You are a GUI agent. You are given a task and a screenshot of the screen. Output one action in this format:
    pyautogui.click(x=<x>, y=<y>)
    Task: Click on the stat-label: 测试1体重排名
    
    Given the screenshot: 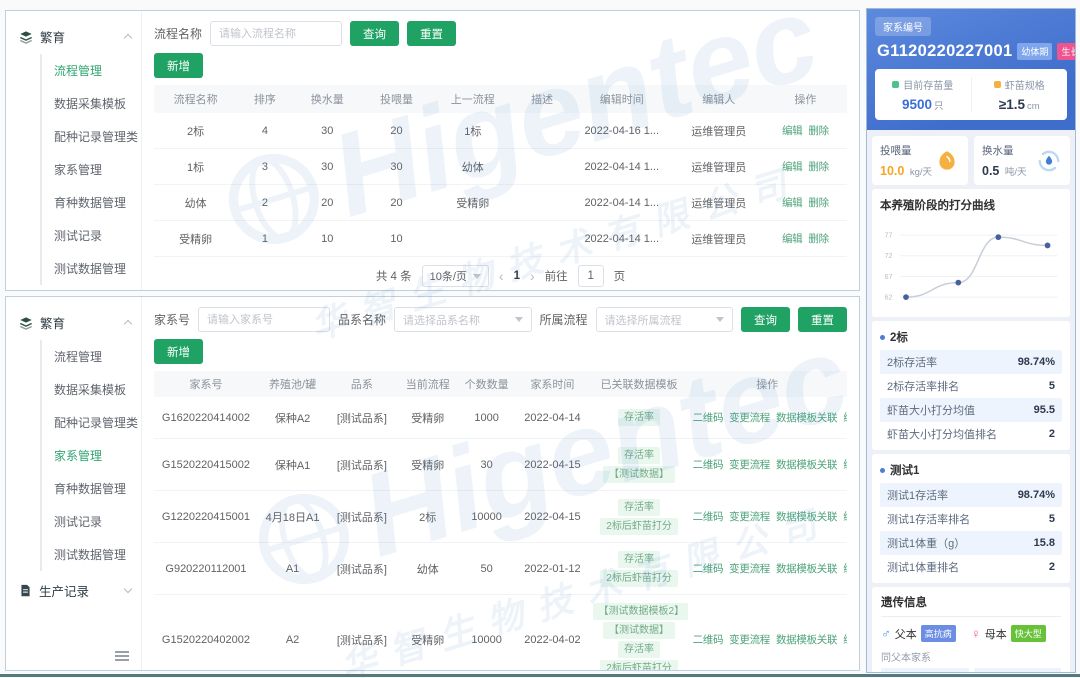 What is the action you would take?
    pyautogui.click(x=923, y=568)
    